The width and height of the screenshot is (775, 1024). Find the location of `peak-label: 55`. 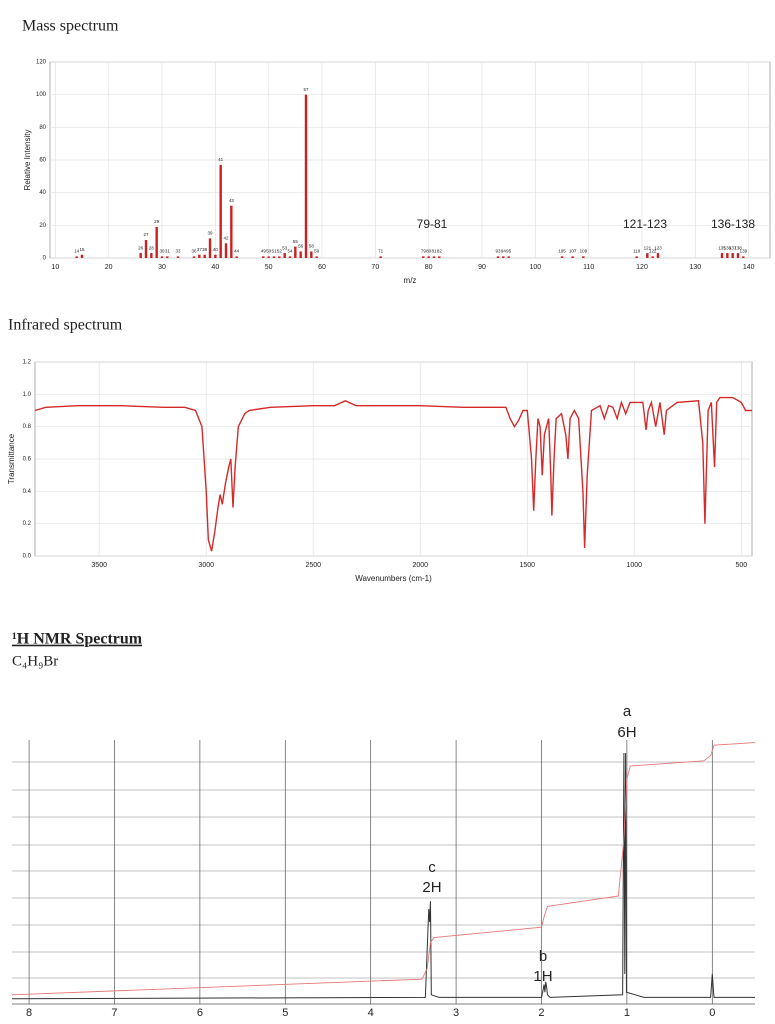

peak-label: 55 is located at coordinates (296, 241).